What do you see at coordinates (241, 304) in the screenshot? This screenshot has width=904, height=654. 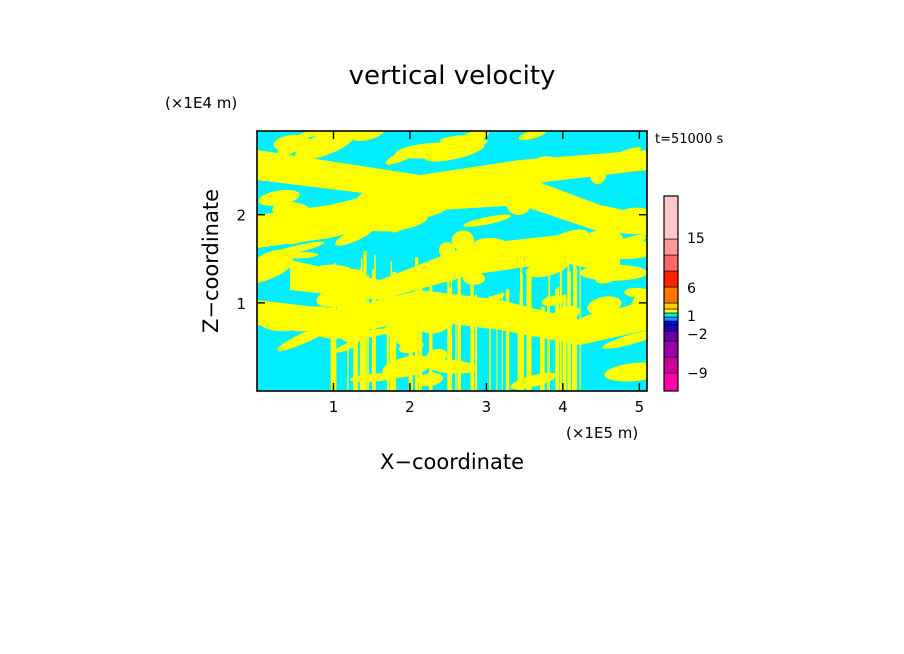 I see `y-tick-label: 1` at bounding box center [241, 304].